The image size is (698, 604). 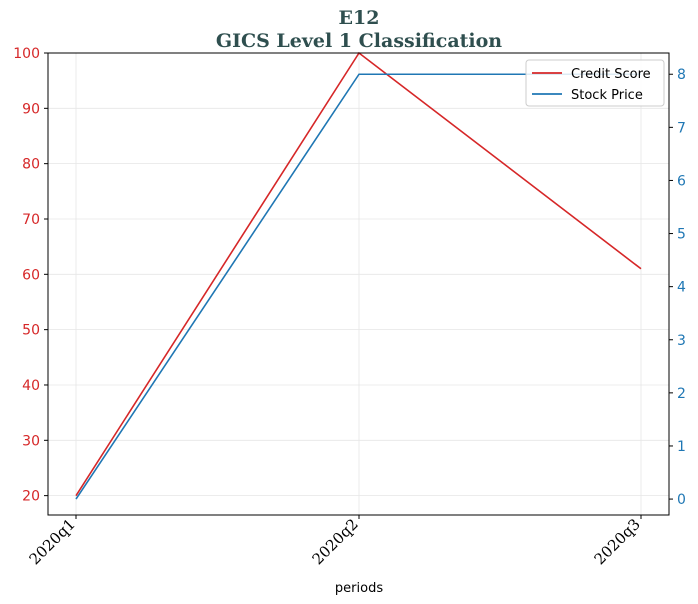 I want to click on left-axis: 20 30 40 50 60 70 80 90 100, so click(x=30, y=275).